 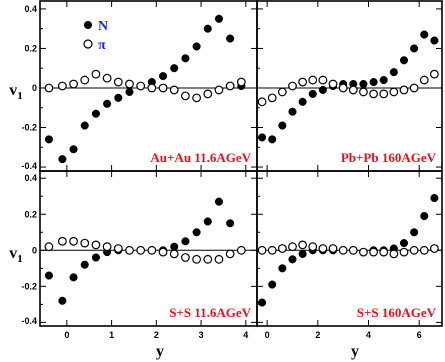 I want to click on y-tick-label: -0.4, so click(x=29, y=321).